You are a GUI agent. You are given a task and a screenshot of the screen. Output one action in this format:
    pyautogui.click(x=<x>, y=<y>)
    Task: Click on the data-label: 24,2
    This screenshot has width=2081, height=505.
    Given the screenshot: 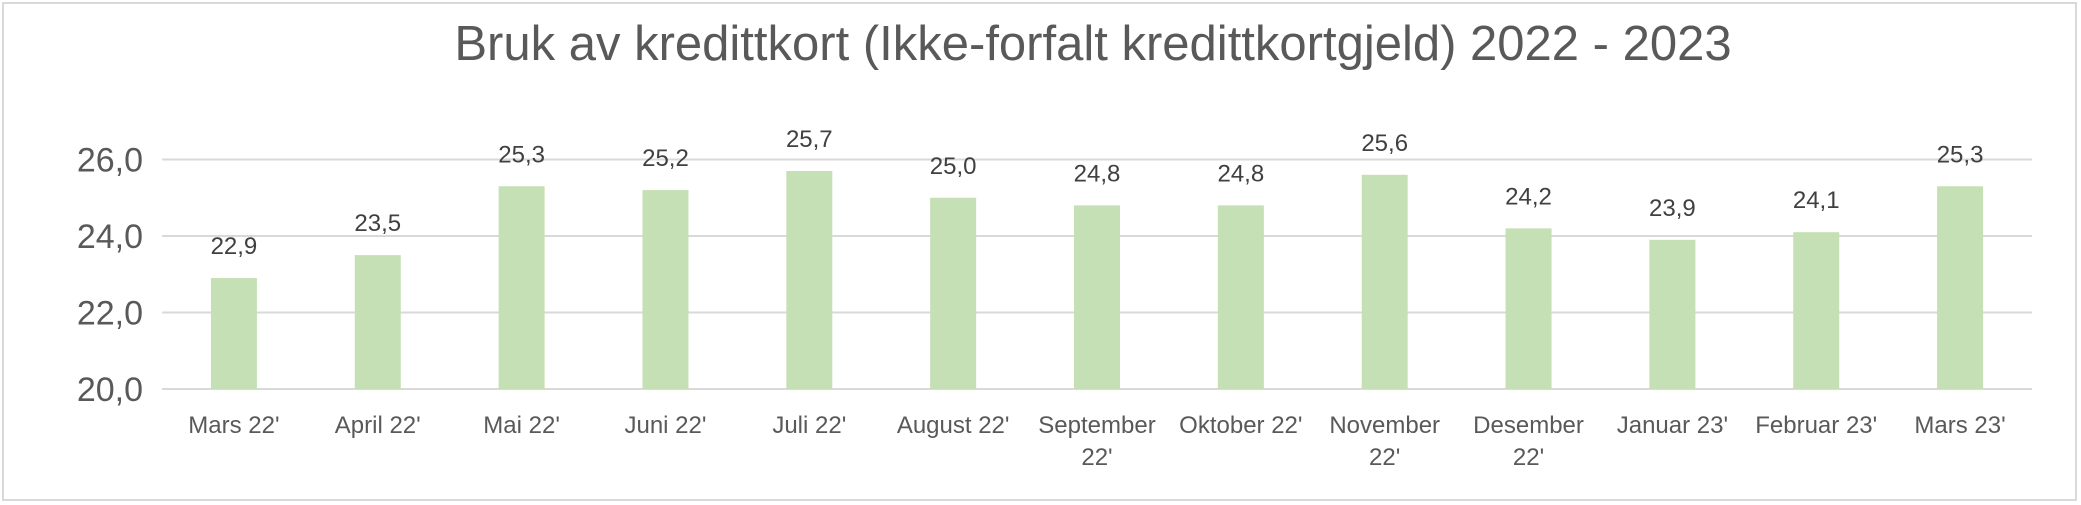 What is the action you would take?
    pyautogui.click(x=1528, y=196)
    